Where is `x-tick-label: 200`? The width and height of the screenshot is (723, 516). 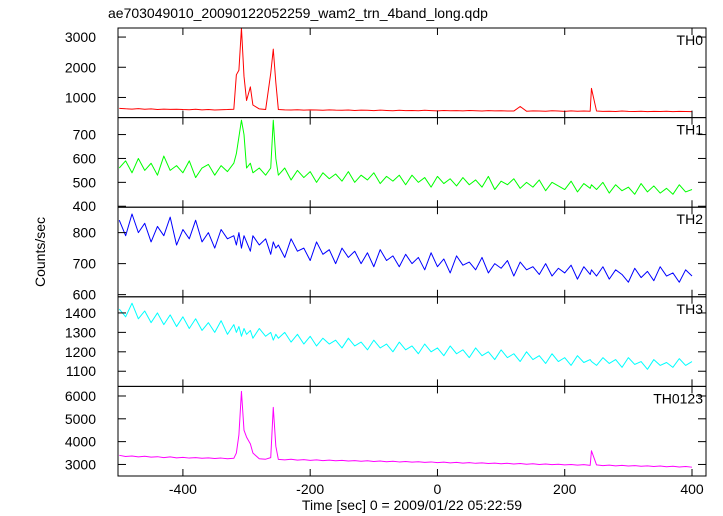
x-tick-label: 200 is located at coordinates (565, 489).